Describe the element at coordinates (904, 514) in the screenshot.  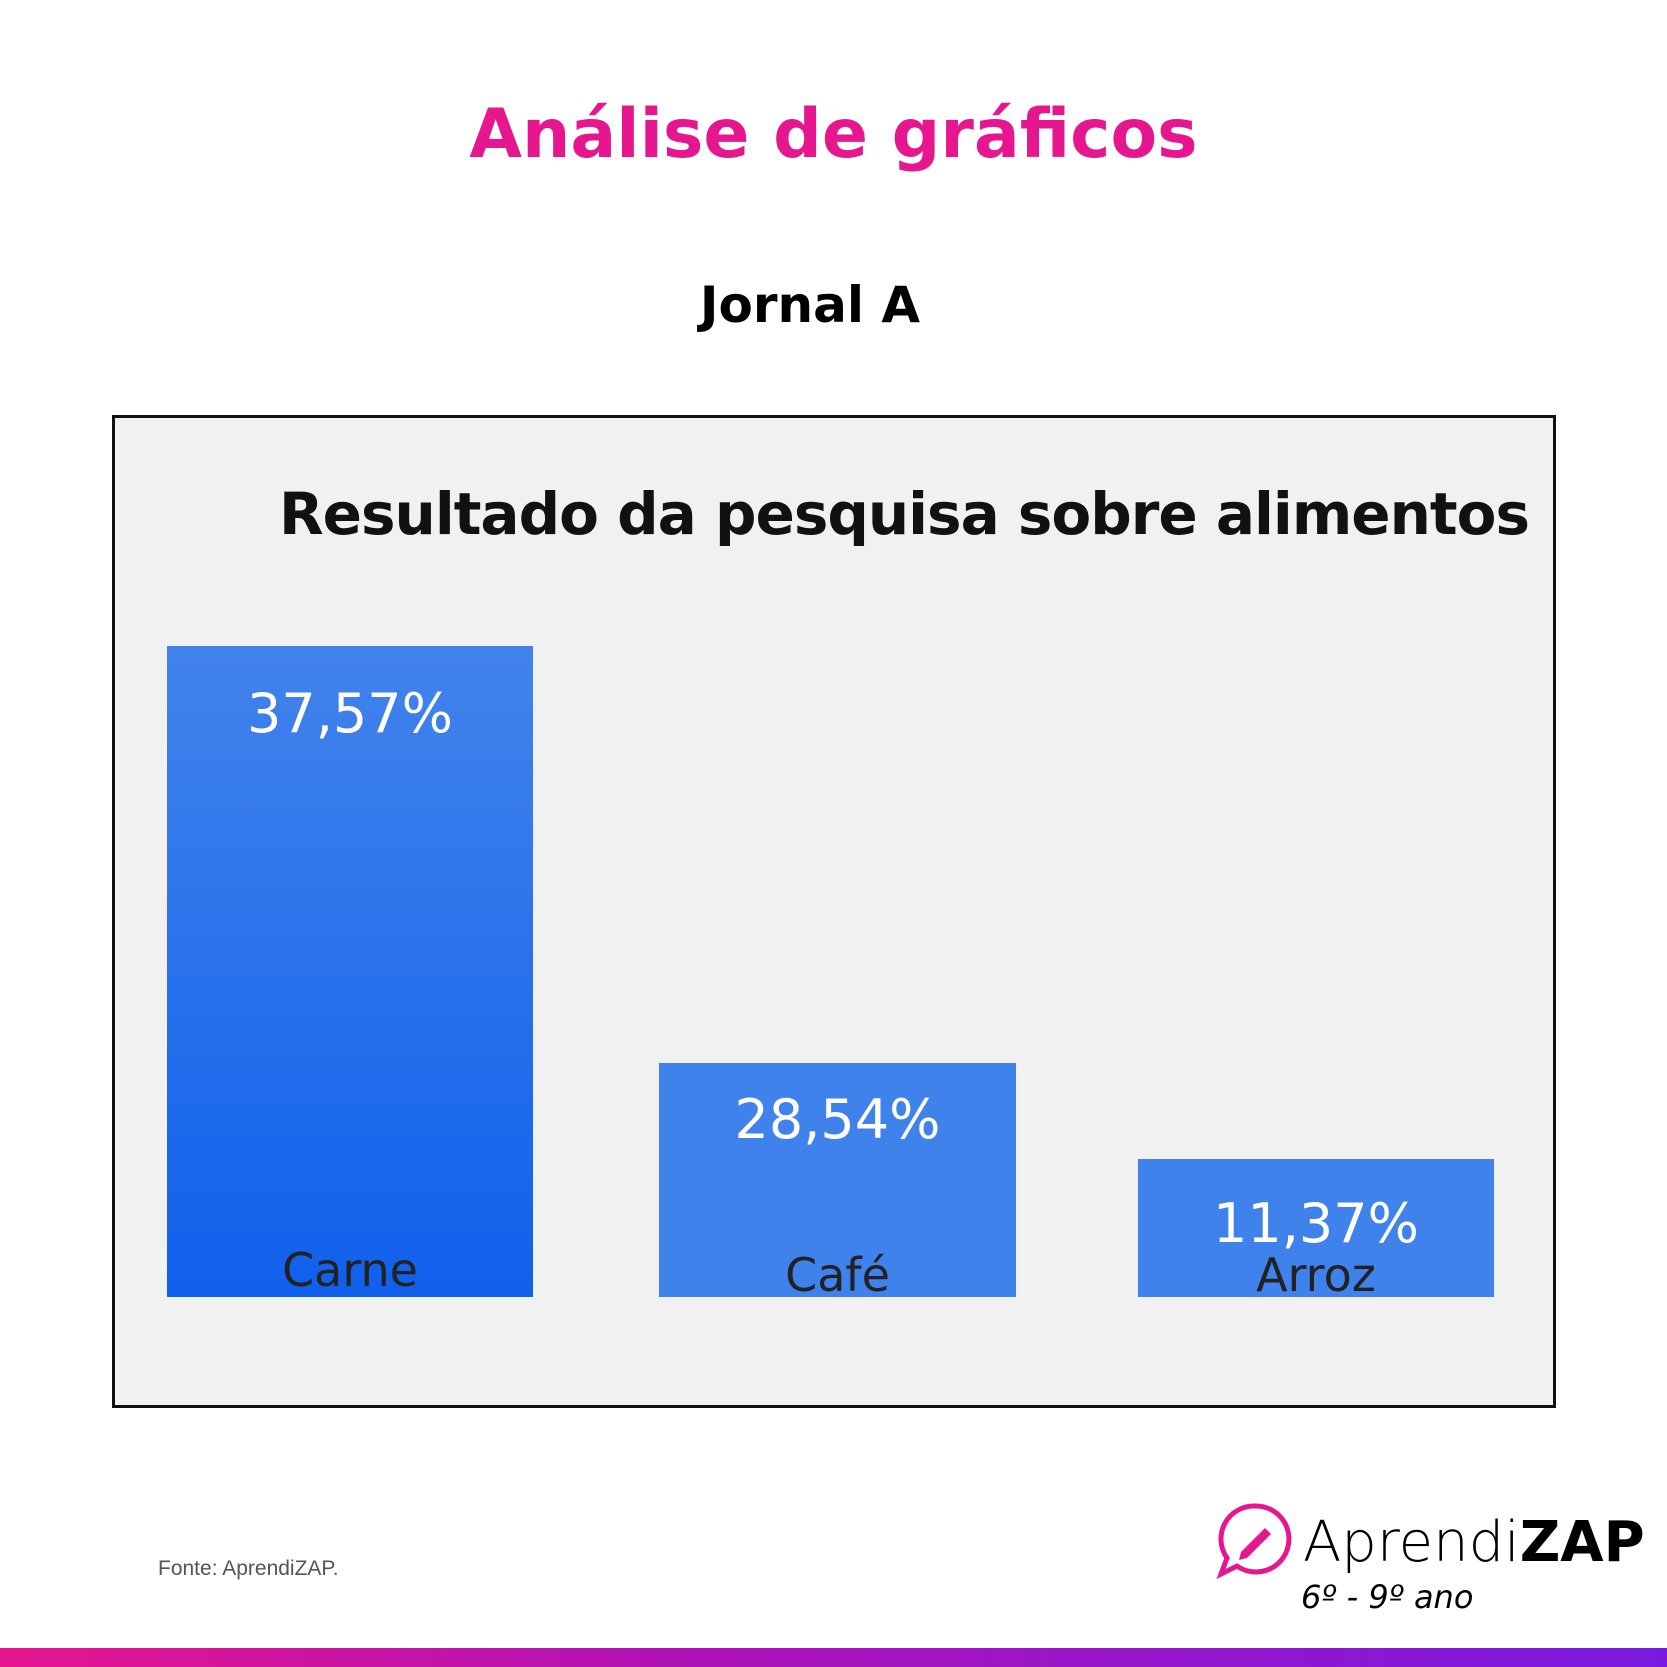
I see `chart-title: Resultado da pesquisa sobre alimentos` at that location.